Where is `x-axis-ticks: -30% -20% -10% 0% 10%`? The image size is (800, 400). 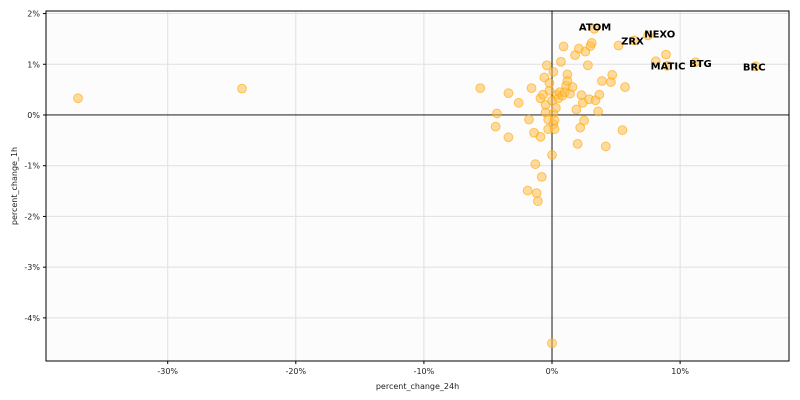
x-axis-ticks: -30% -20% -10% 0% 10% is located at coordinates (423, 368).